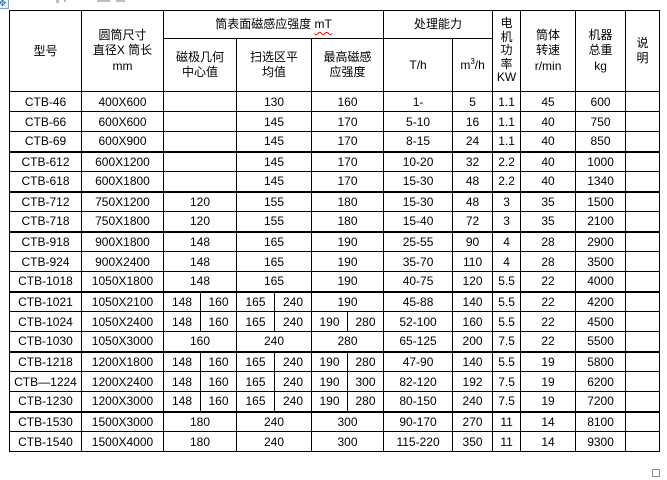 The image size is (667, 480). I want to click on cell-size: 1500X3000, so click(122, 421).